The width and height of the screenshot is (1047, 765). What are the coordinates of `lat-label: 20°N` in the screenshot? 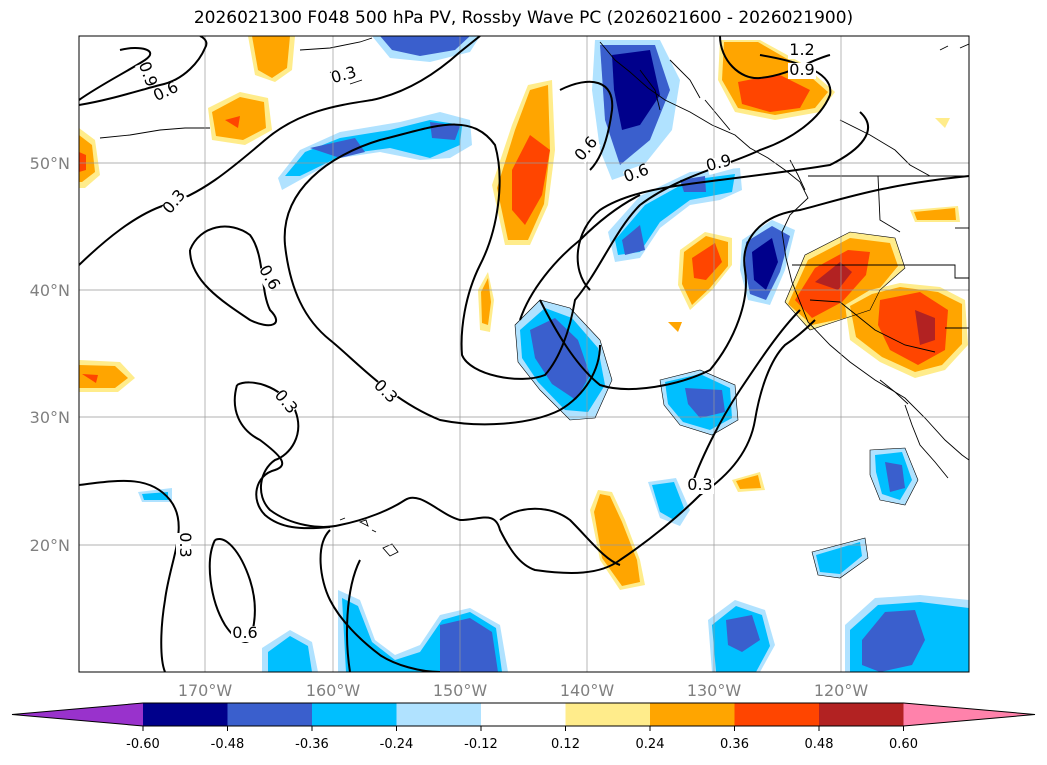 It's located at (50, 545).